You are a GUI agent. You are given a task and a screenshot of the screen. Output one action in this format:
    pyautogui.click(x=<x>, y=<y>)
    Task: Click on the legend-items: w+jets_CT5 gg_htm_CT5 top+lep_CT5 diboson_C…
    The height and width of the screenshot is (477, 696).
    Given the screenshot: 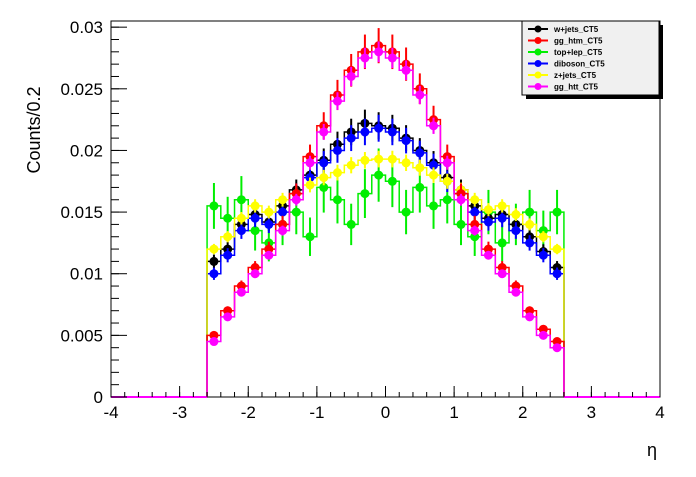 What is the action you would take?
    pyautogui.click(x=566, y=58)
    